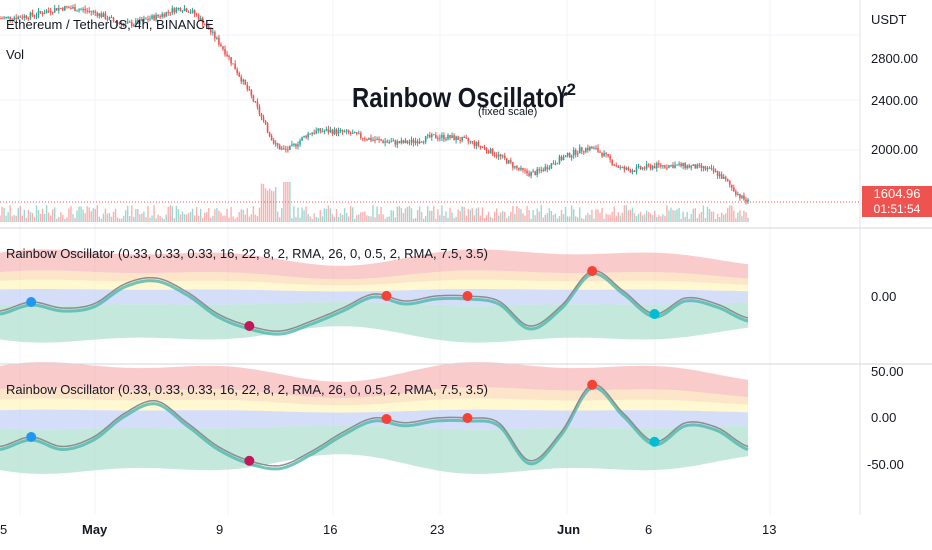  What do you see at coordinates (374, 278) in the screenshot?
I see `pane1-band` at bounding box center [374, 278].